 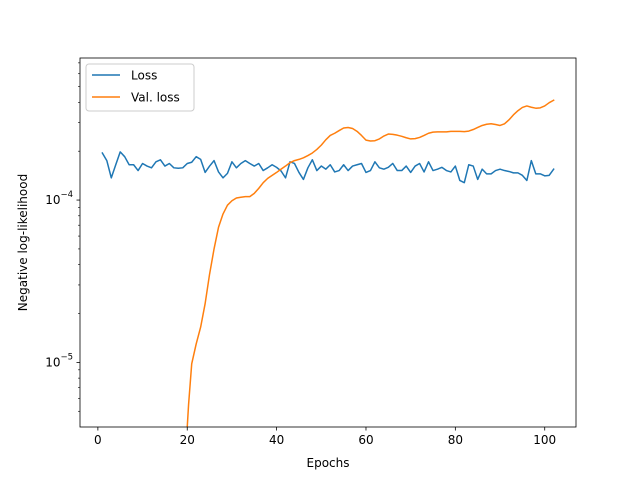 I want to click on x-tick-label: 20, so click(x=187, y=440).